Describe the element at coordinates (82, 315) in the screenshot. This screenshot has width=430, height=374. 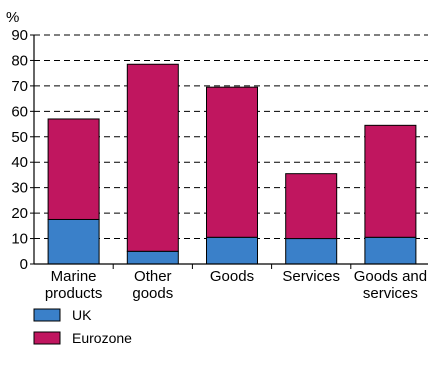
I see `legend-label-uk: UK` at that location.